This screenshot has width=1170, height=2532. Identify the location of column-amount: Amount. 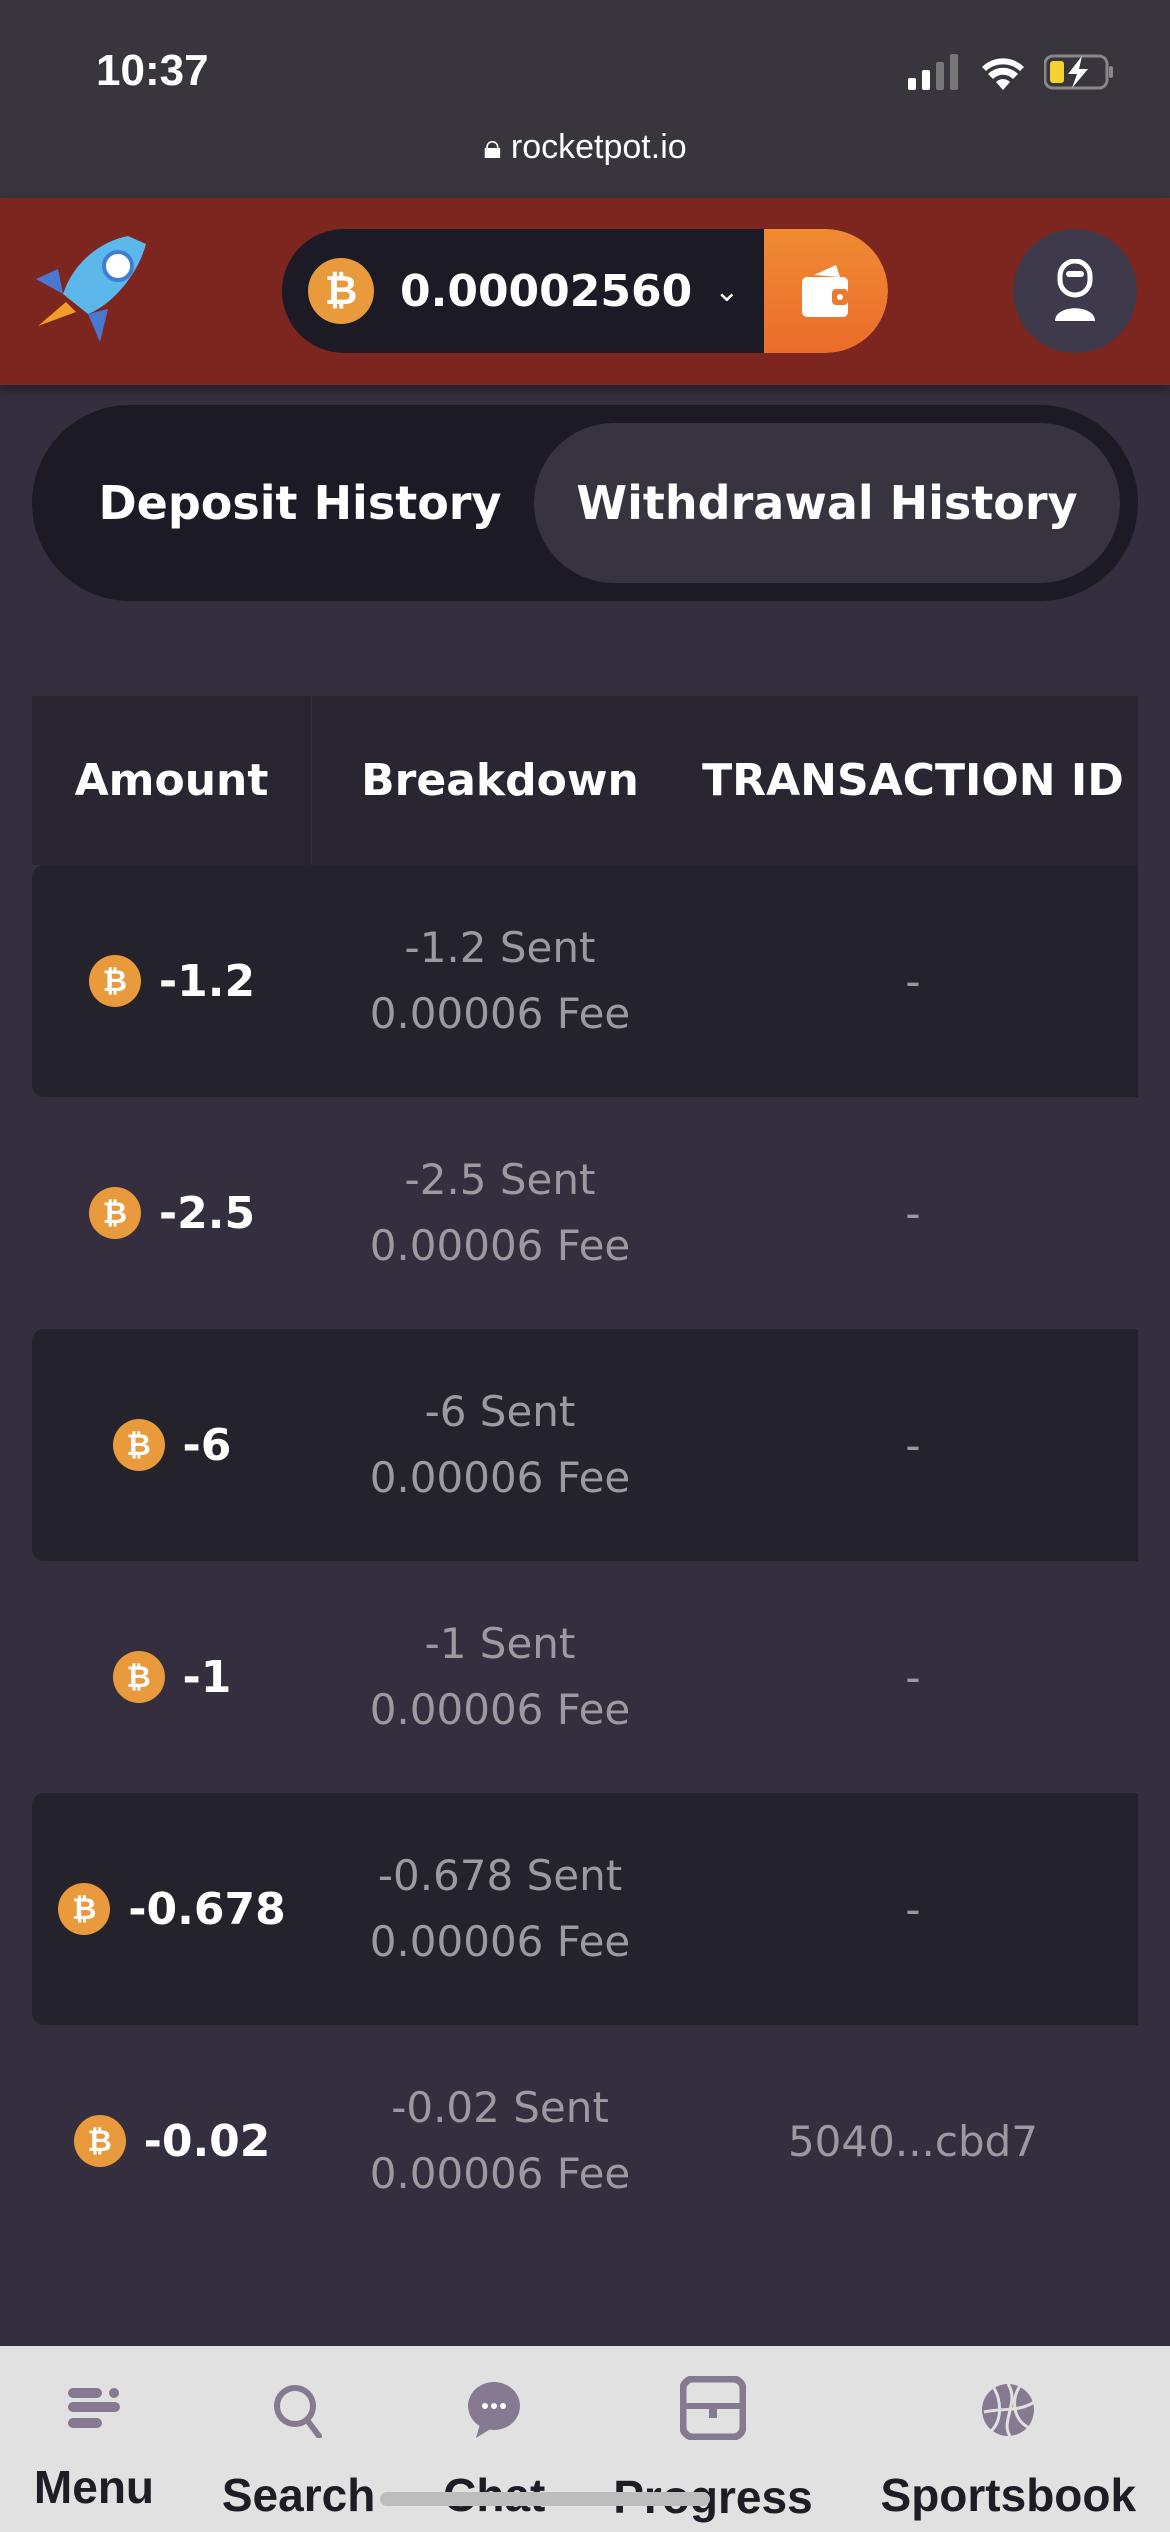
(172, 780).